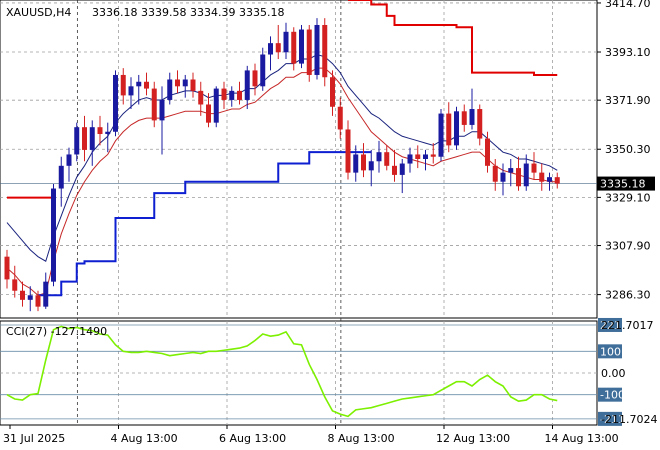 The width and height of the screenshot is (660, 450). What do you see at coordinates (629, 419) in the screenshot?
I see `cci-level-label: -211.7024` at bounding box center [629, 419].